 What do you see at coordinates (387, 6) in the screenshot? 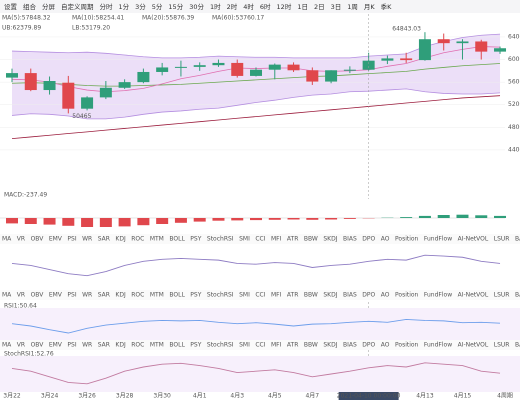
I see `toolbar-item: 季K` at bounding box center [387, 6].